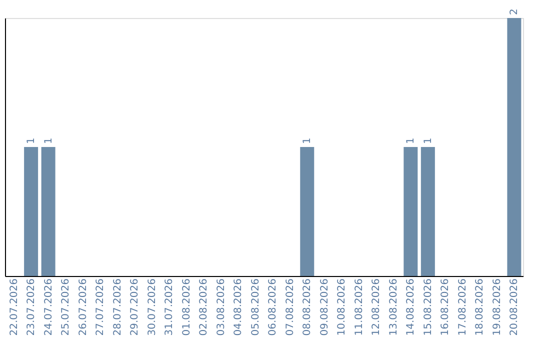  Describe the element at coordinates (221, 307) in the screenshot. I see `x-tick-label: 03.08.2026` at that location.